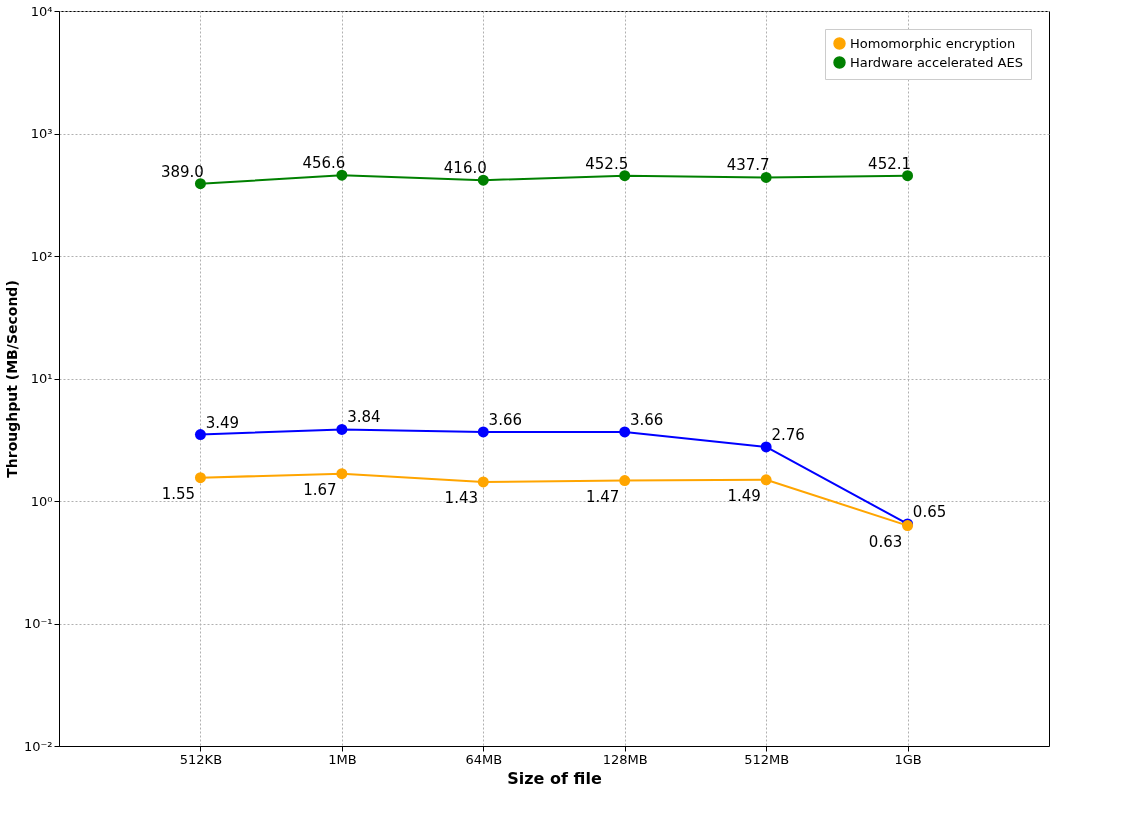 Image resolution: width=1139 pixels, height=833 pixels. What do you see at coordinates (484, 759) in the screenshot?
I see `x-tick-label: 64MB` at bounding box center [484, 759].